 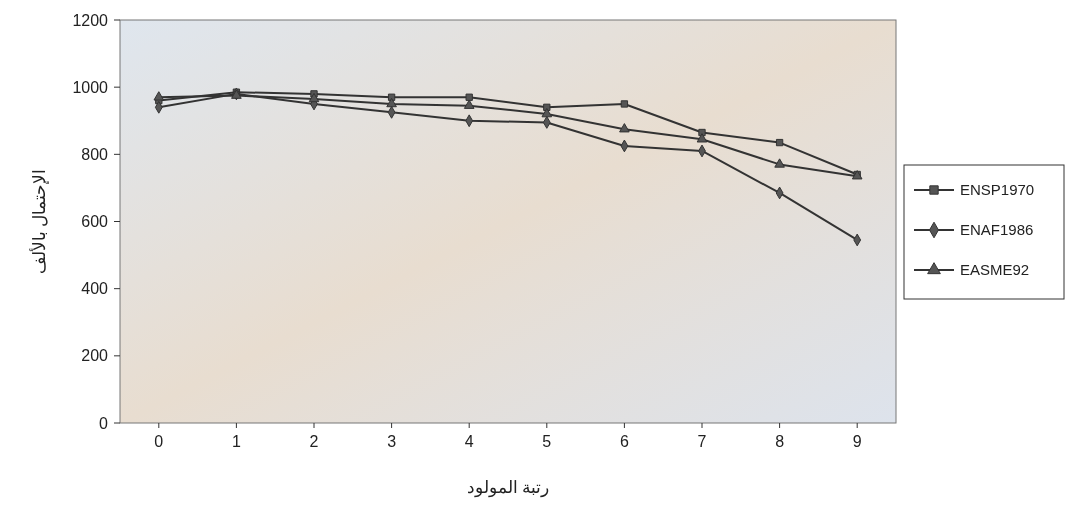 What do you see at coordinates (997, 230) in the screenshot?
I see `legend-label: ENAF1986` at bounding box center [997, 230].